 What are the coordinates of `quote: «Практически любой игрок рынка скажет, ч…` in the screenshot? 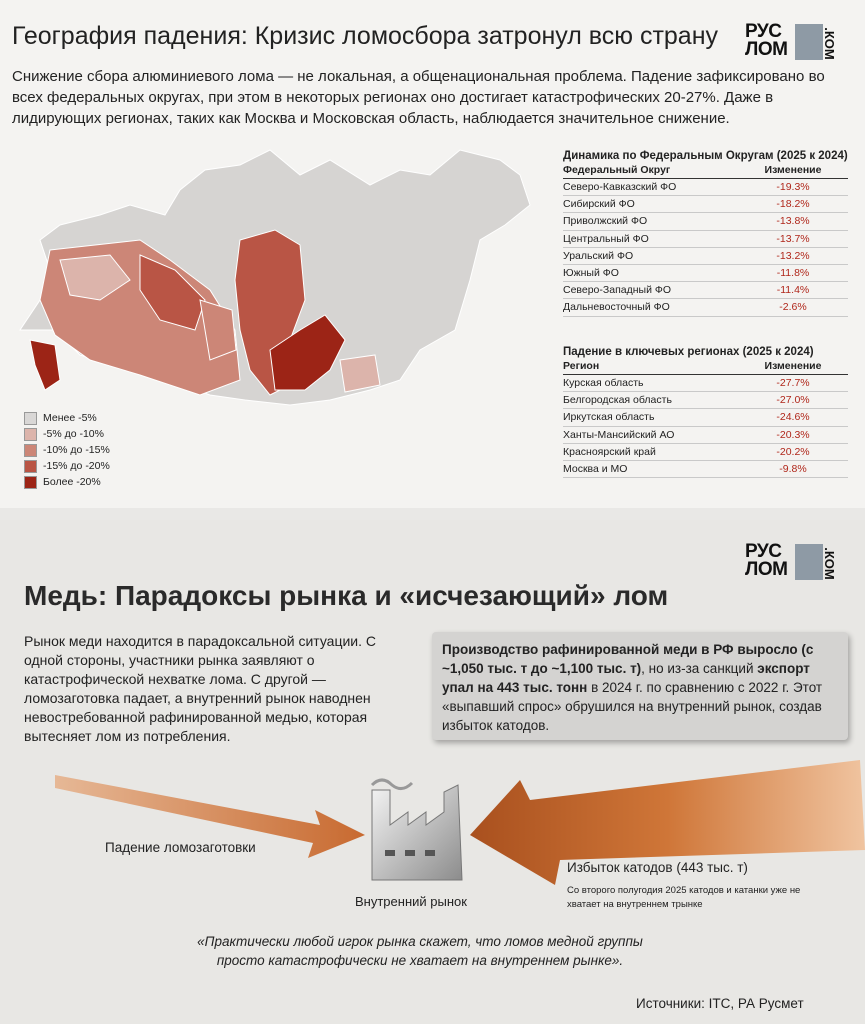 It's located at (420, 951).